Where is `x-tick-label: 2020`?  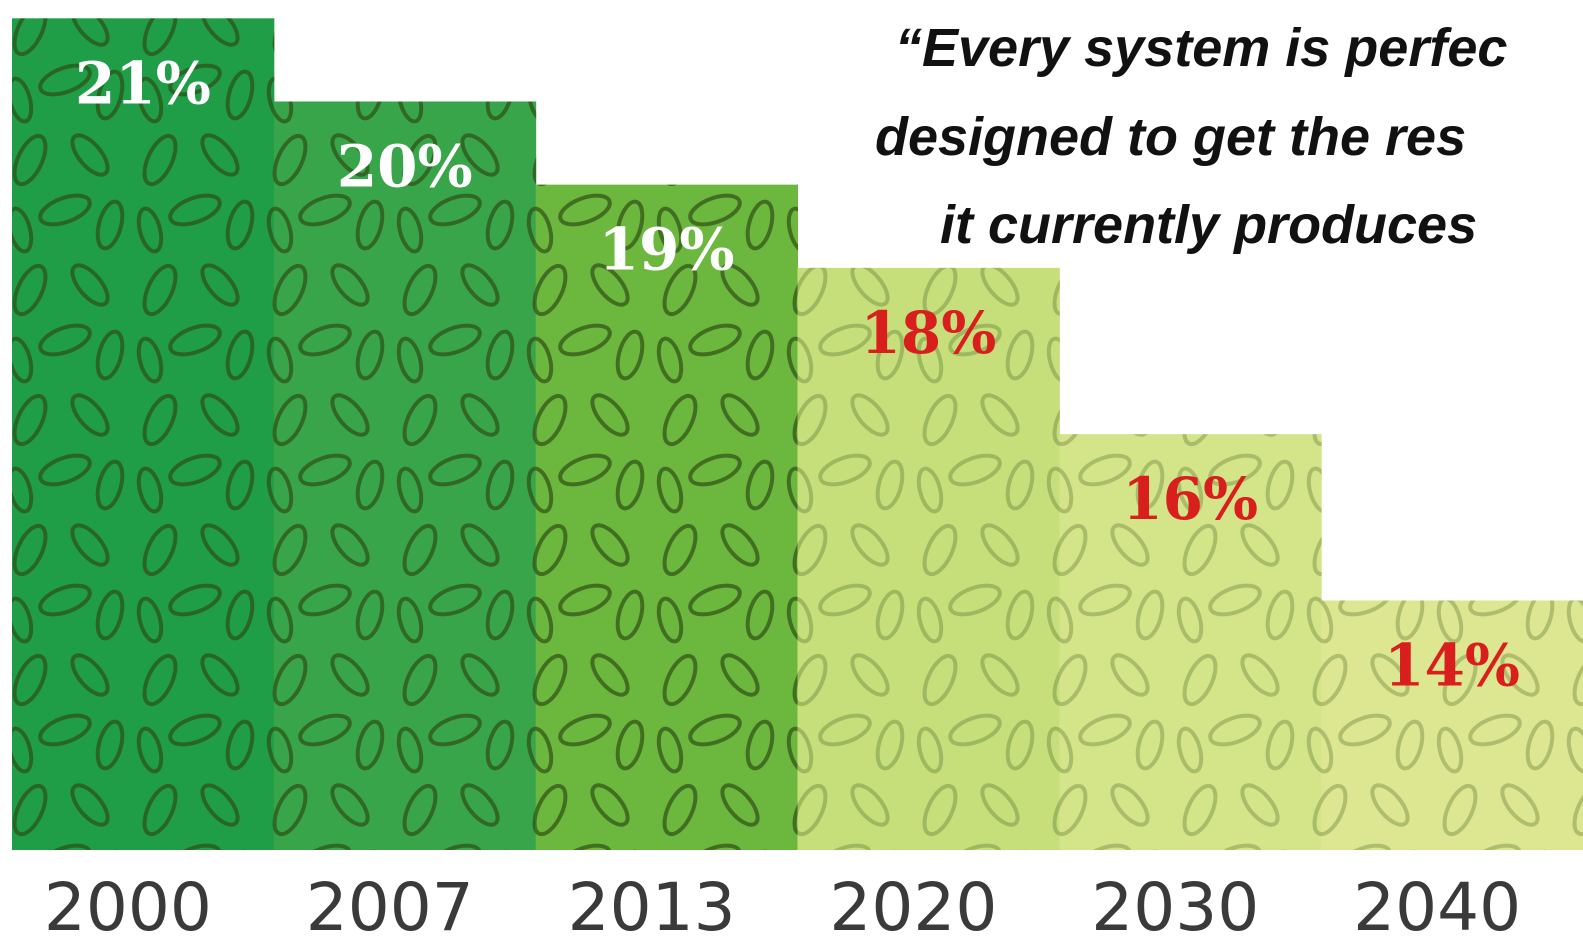 x-tick-label: 2020 is located at coordinates (913, 907).